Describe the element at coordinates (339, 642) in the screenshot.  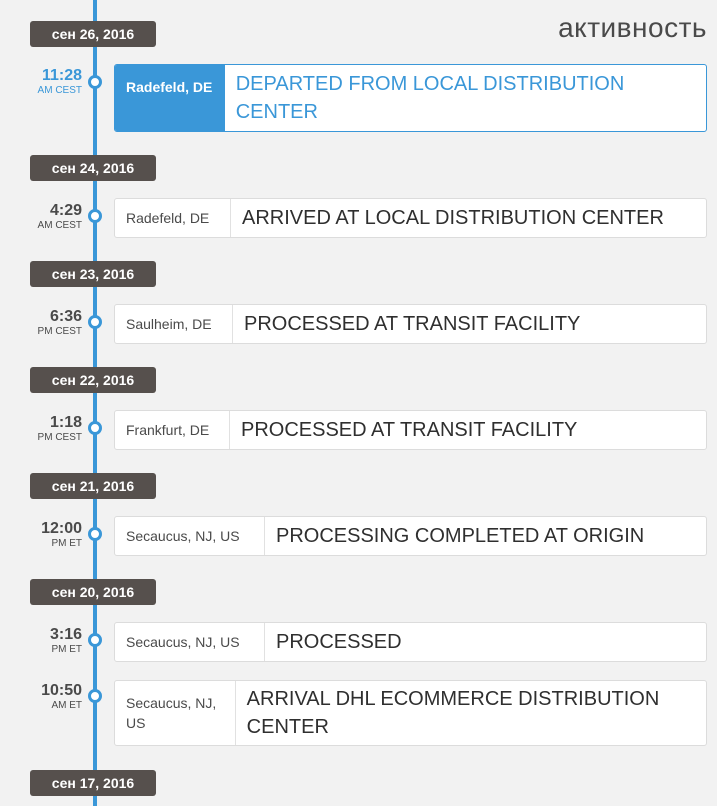
I see `event-status: PROCESSED` at that location.